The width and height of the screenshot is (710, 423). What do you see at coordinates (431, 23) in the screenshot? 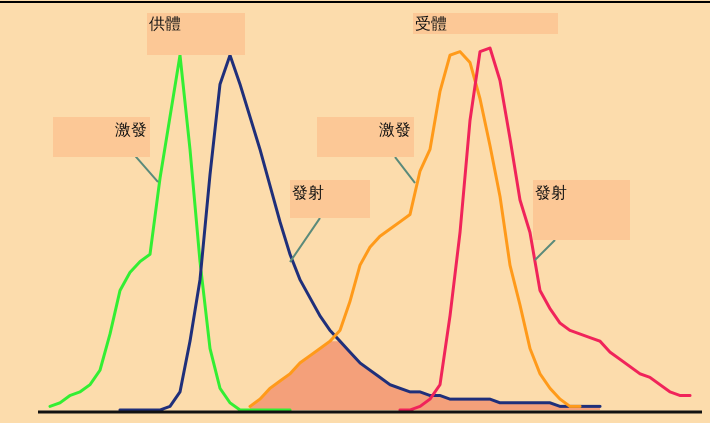
I see `text: 受體` at bounding box center [431, 23].